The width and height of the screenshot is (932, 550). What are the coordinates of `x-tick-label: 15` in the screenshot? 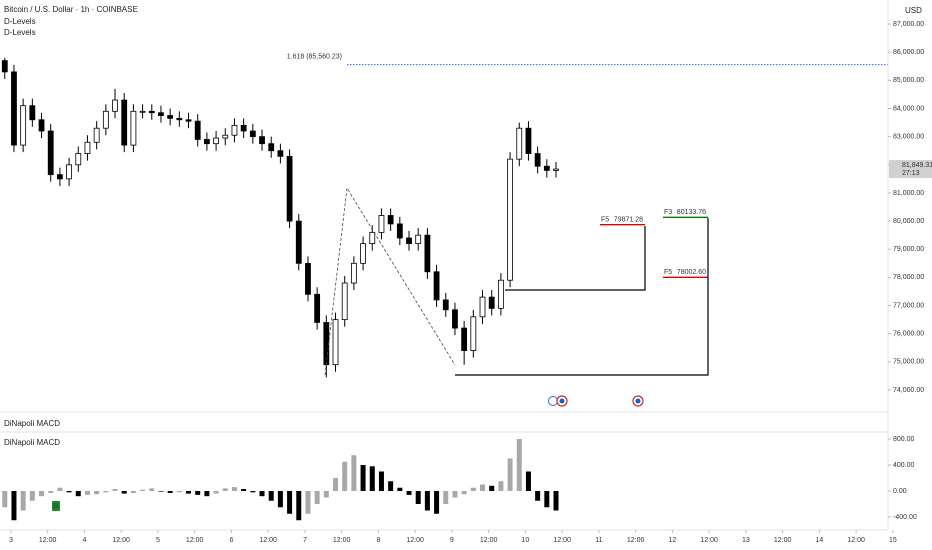 It's located at (893, 540).